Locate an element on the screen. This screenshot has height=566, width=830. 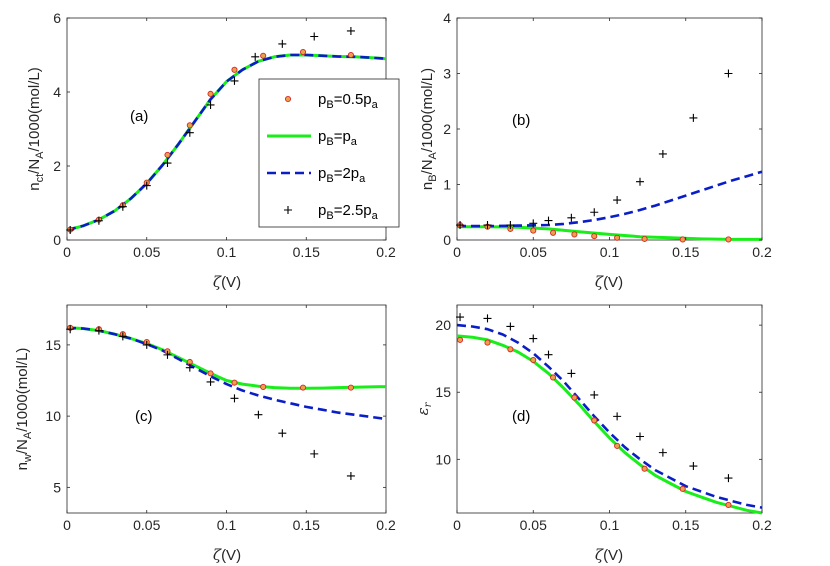
legend-label-circle: pB=0.5pa is located at coordinates (348, 101).